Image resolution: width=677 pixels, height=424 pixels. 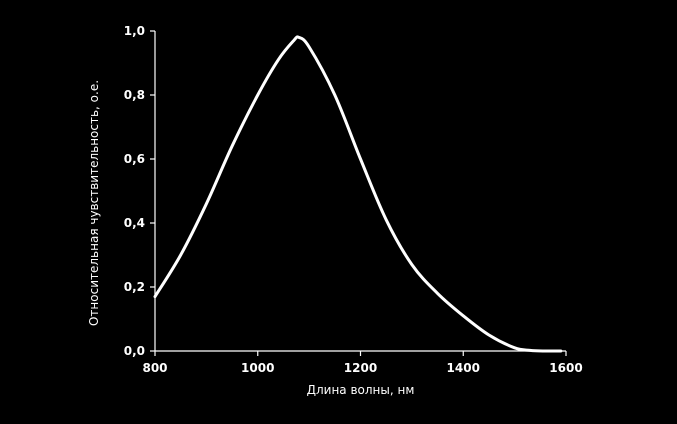 I want to click on x-ticks: 800 1000 1200 1400 1600, so click(x=362, y=363).